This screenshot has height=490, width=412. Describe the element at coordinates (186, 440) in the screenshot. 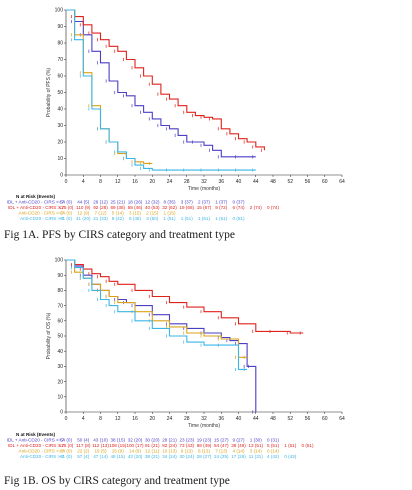

I see `risk-cell: 23 (23)` at that location.